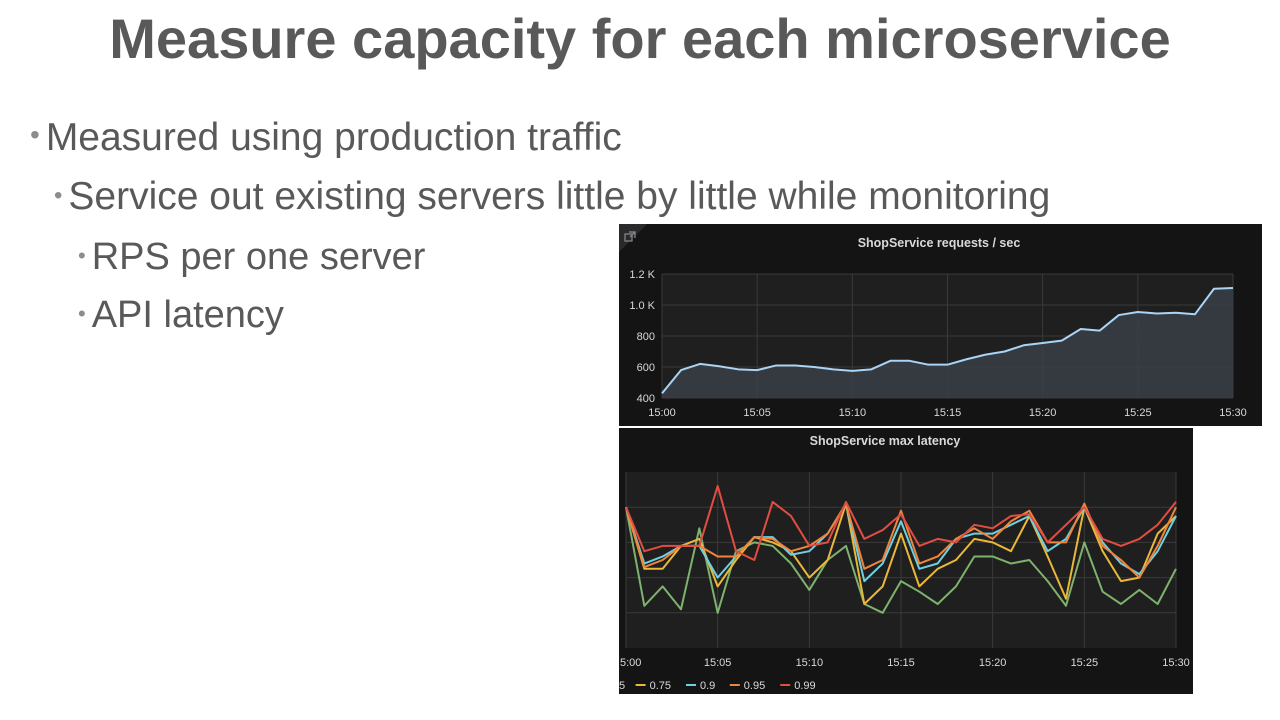 This screenshot has width=1280, height=720. I want to click on rps-series, so click(947, 342).